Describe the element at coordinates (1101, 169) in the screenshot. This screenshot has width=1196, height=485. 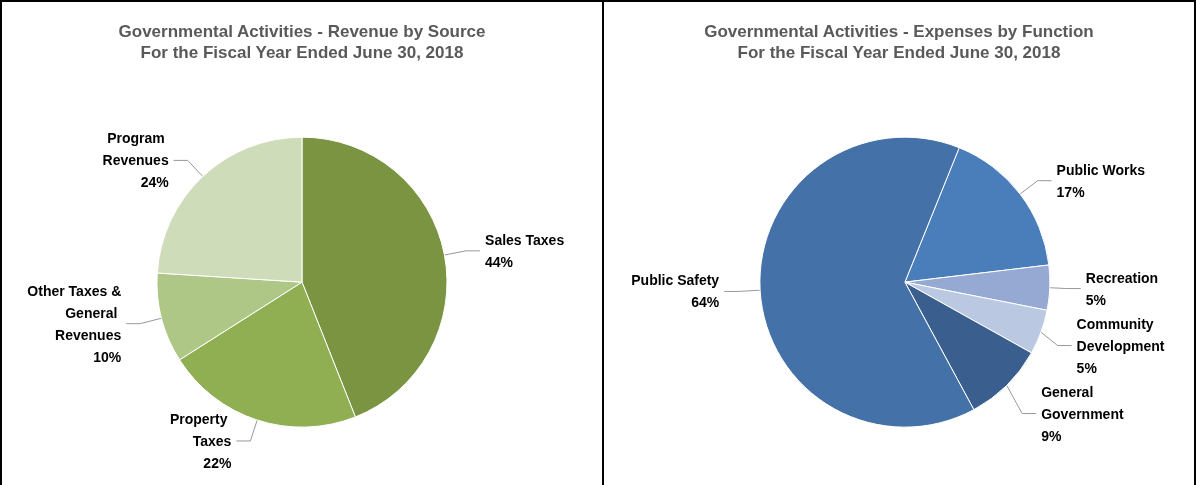
I see `slice-label: Public Works` at that location.